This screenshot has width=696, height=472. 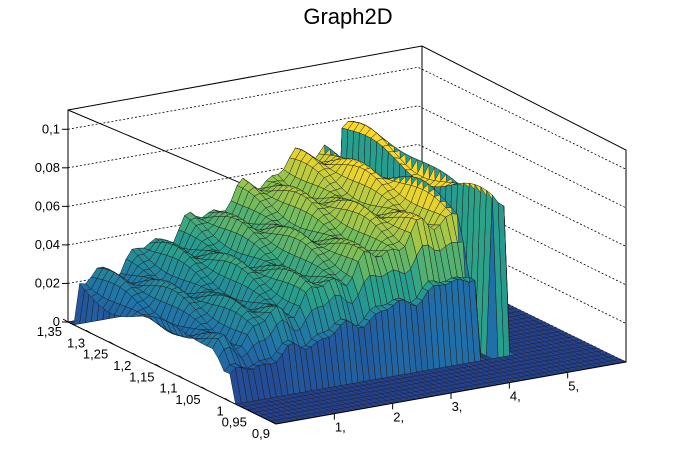 I want to click on z-tick-label: 0,06, so click(x=47, y=205).